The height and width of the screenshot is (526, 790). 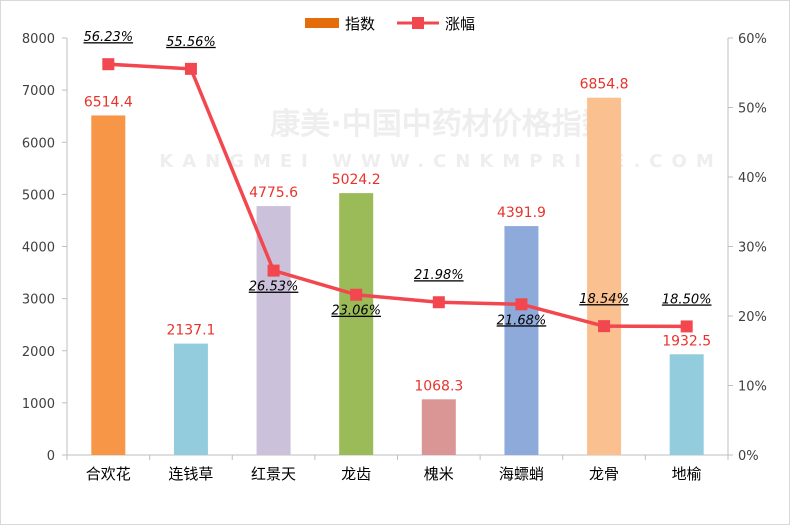 What do you see at coordinates (752, 248) in the screenshot?
I see `y-right-tick-label: 30%` at bounding box center [752, 248].